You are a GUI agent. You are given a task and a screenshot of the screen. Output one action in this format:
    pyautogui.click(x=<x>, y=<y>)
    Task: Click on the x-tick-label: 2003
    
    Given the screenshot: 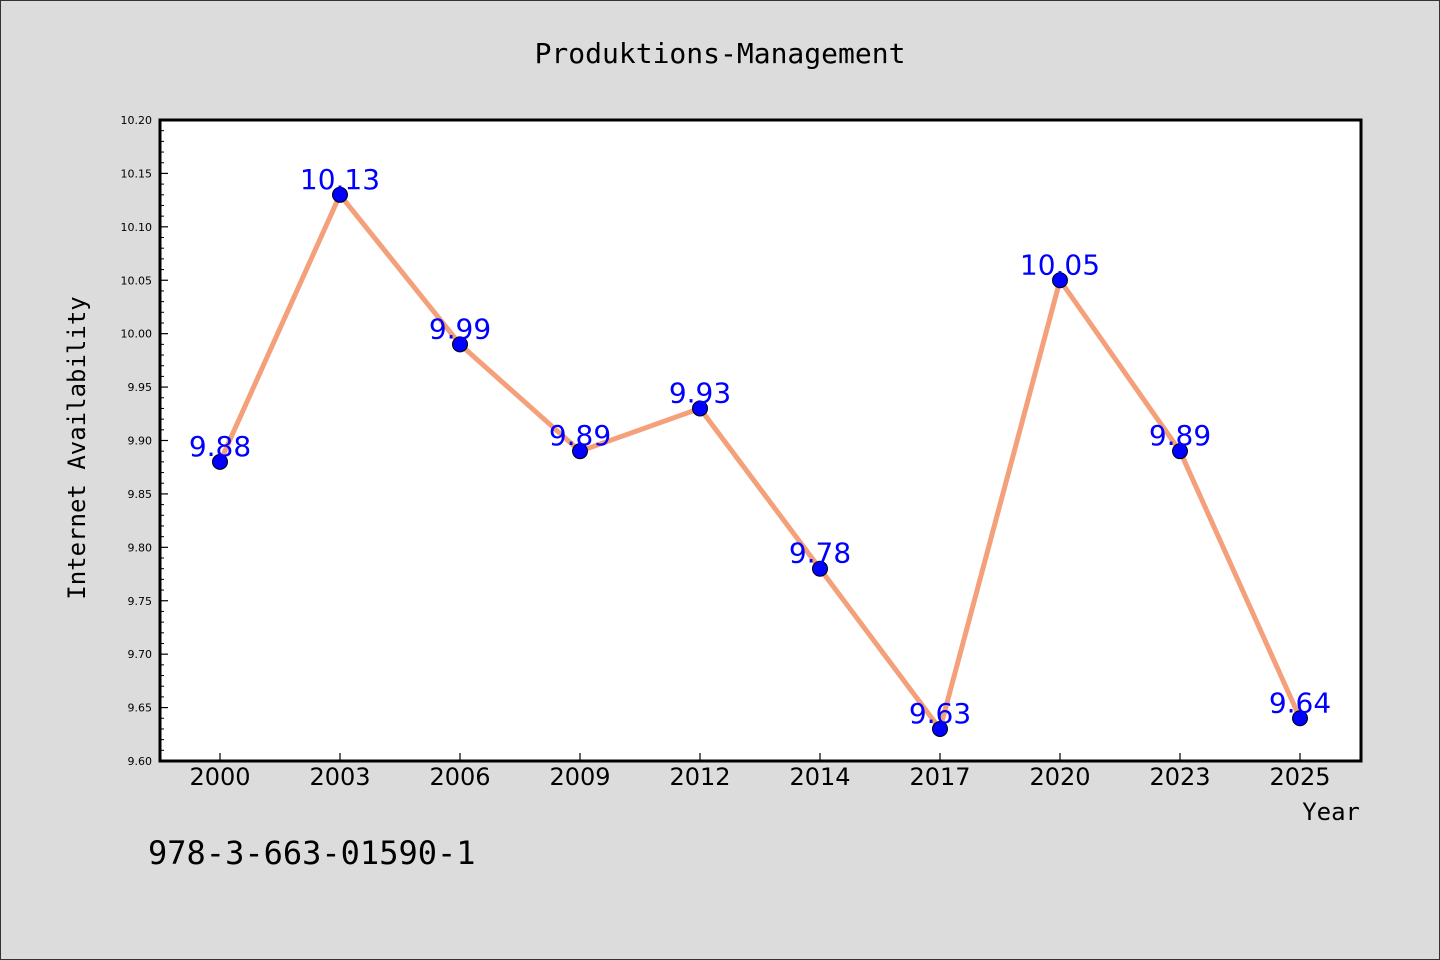 What is the action you would take?
    pyautogui.click(x=339, y=777)
    